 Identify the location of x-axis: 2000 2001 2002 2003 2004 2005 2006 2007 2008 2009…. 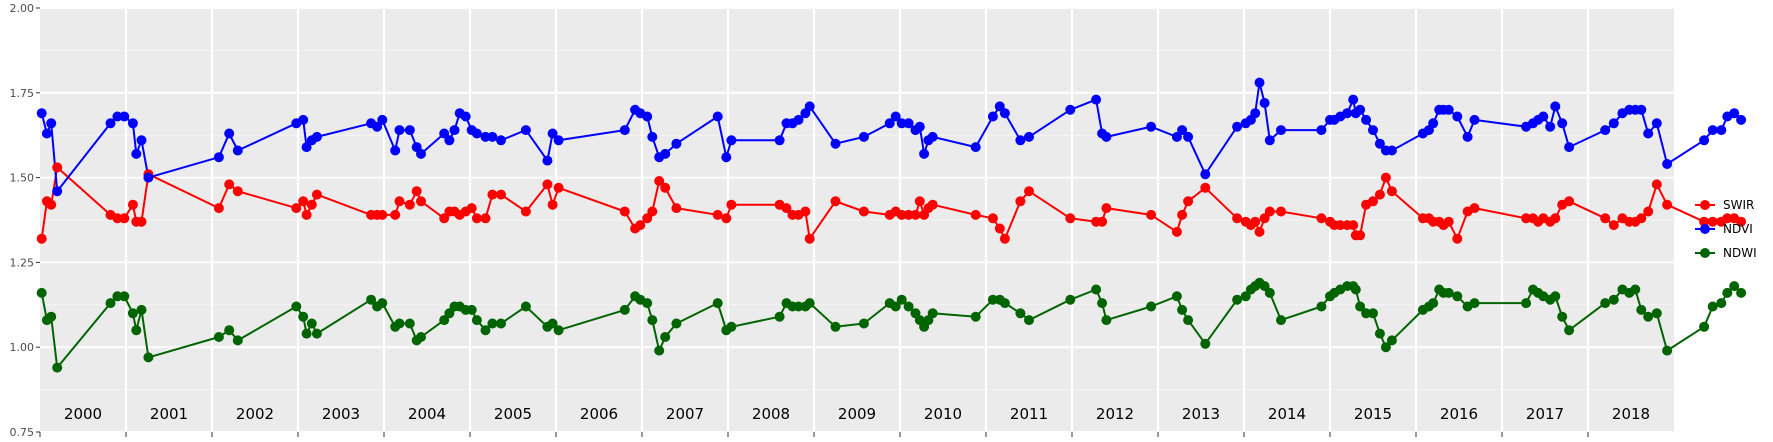
(844, 421).